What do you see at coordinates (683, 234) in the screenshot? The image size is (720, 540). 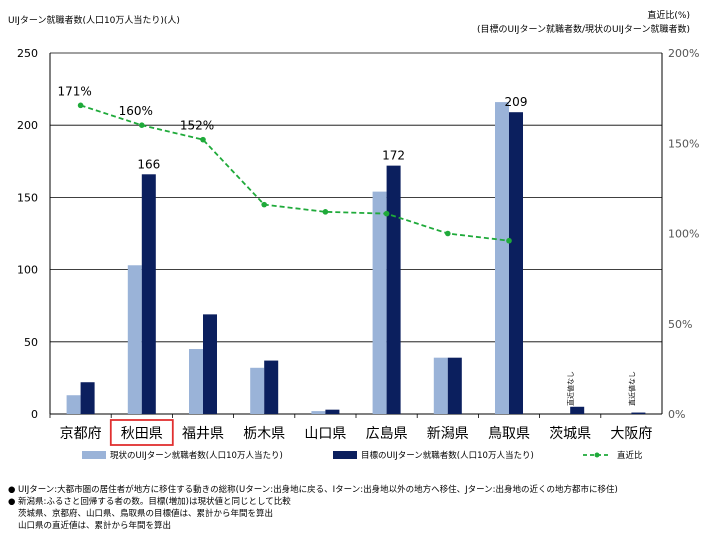 I see `y-tick-label-right: 100%` at bounding box center [683, 234].